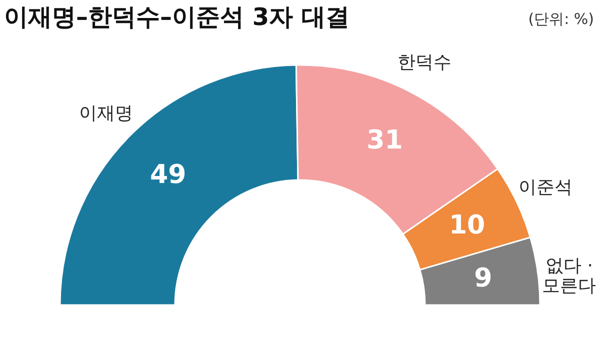  What do you see at coordinates (106, 113) in the screenshot?
I see `slice-label: 이재명` at bounding box center [106, 113].